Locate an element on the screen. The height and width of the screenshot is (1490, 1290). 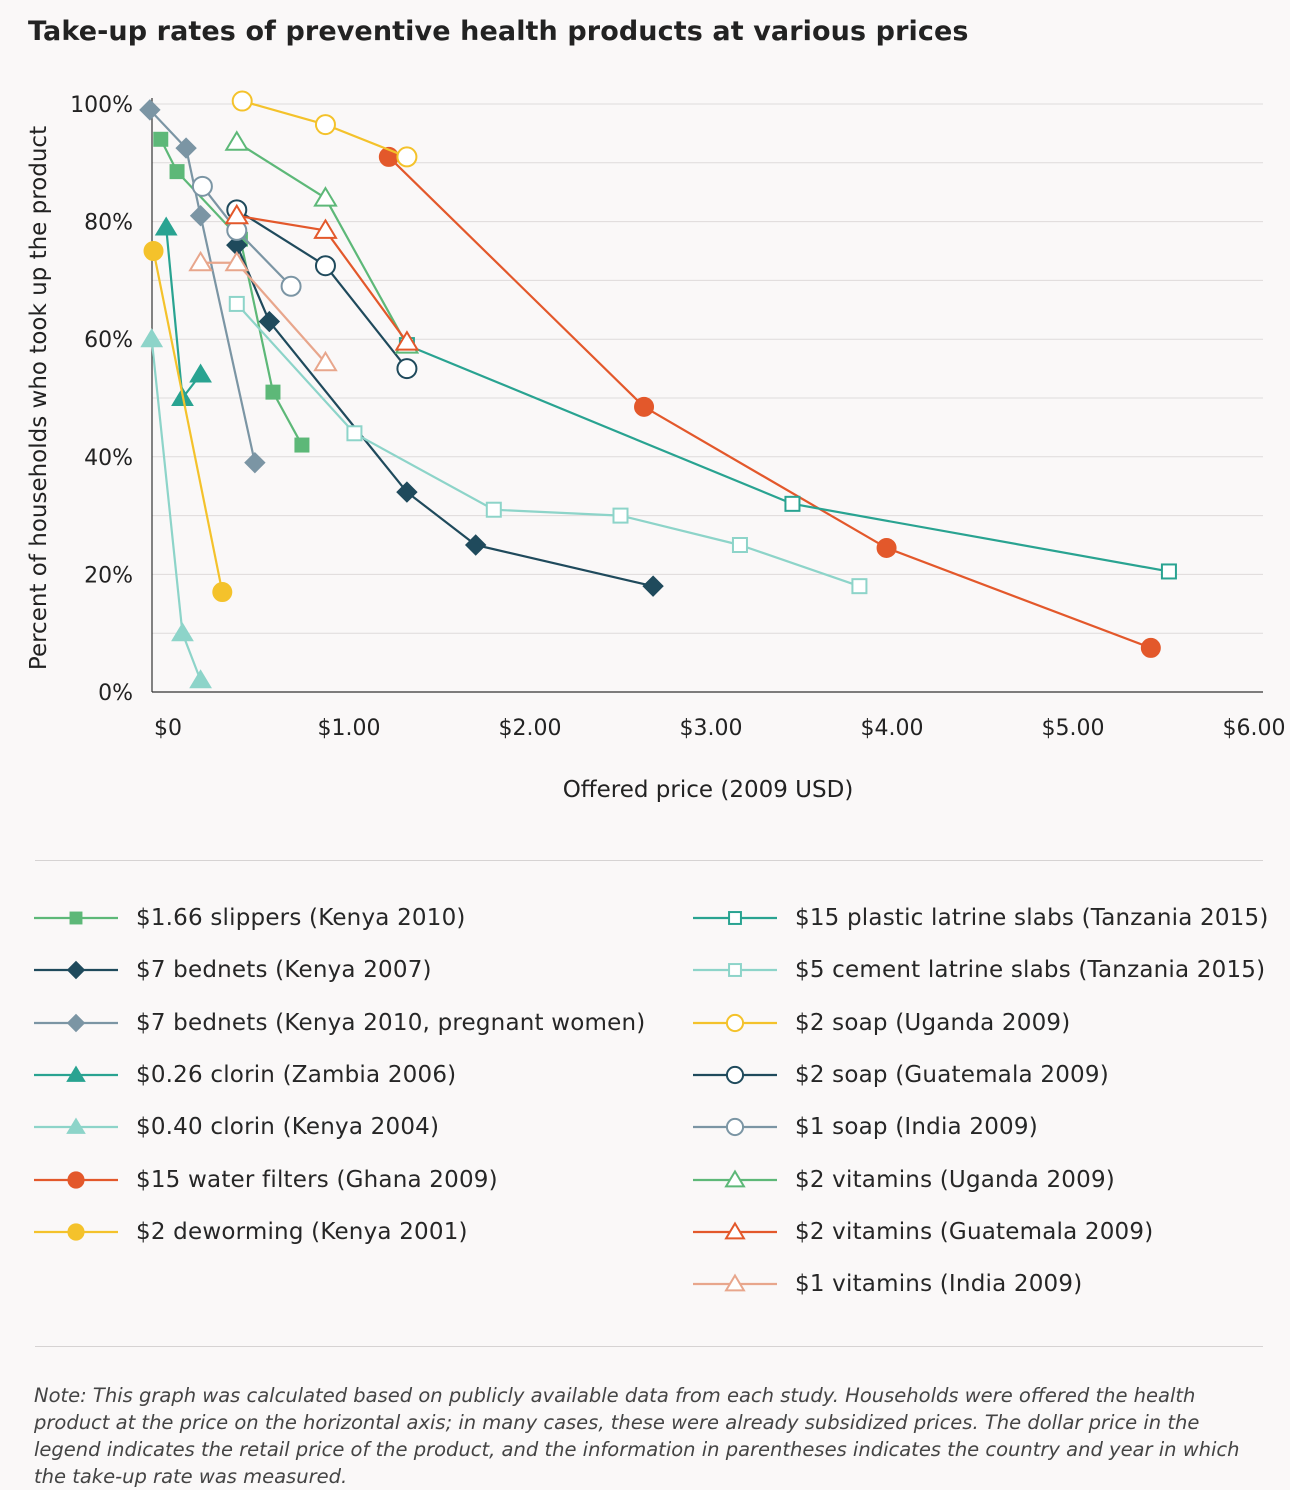
legend-item: $1 soap (India 2009) is located at coordinates (865, 1127).